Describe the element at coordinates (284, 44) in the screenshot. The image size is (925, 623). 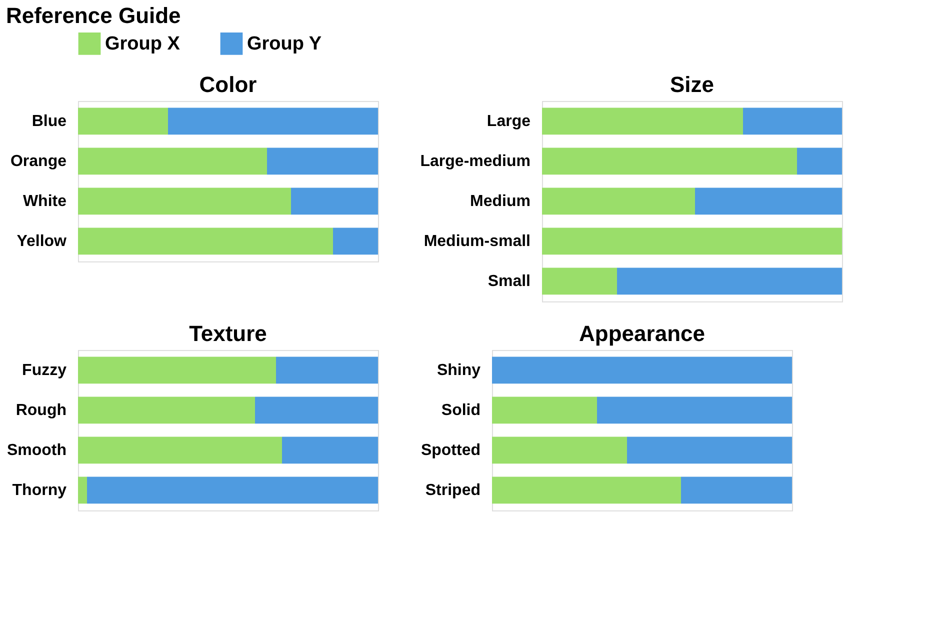
I see `legend-label: Group Y` at that location.